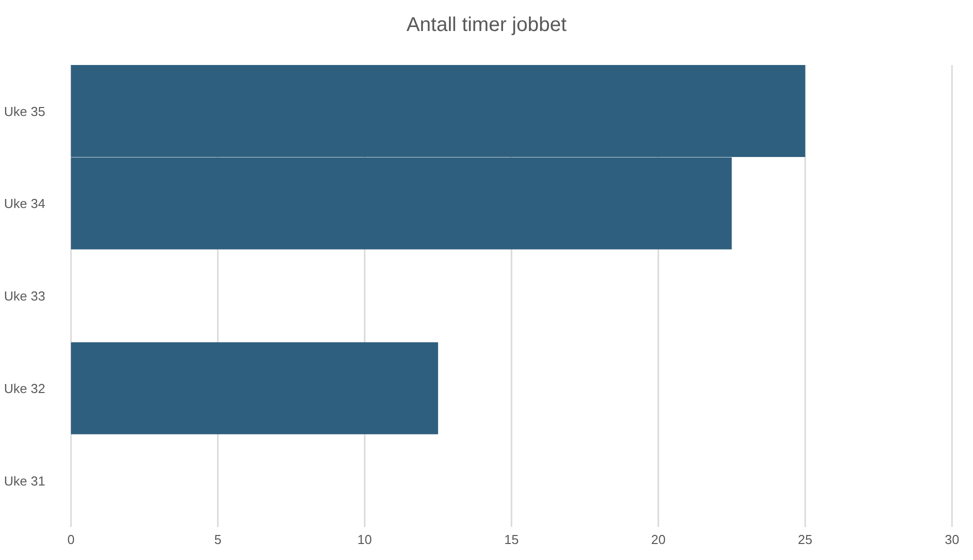 This screenshot has height=560, width=973. I want to click on y-tick-label: Uke 35, so click(25, 111).